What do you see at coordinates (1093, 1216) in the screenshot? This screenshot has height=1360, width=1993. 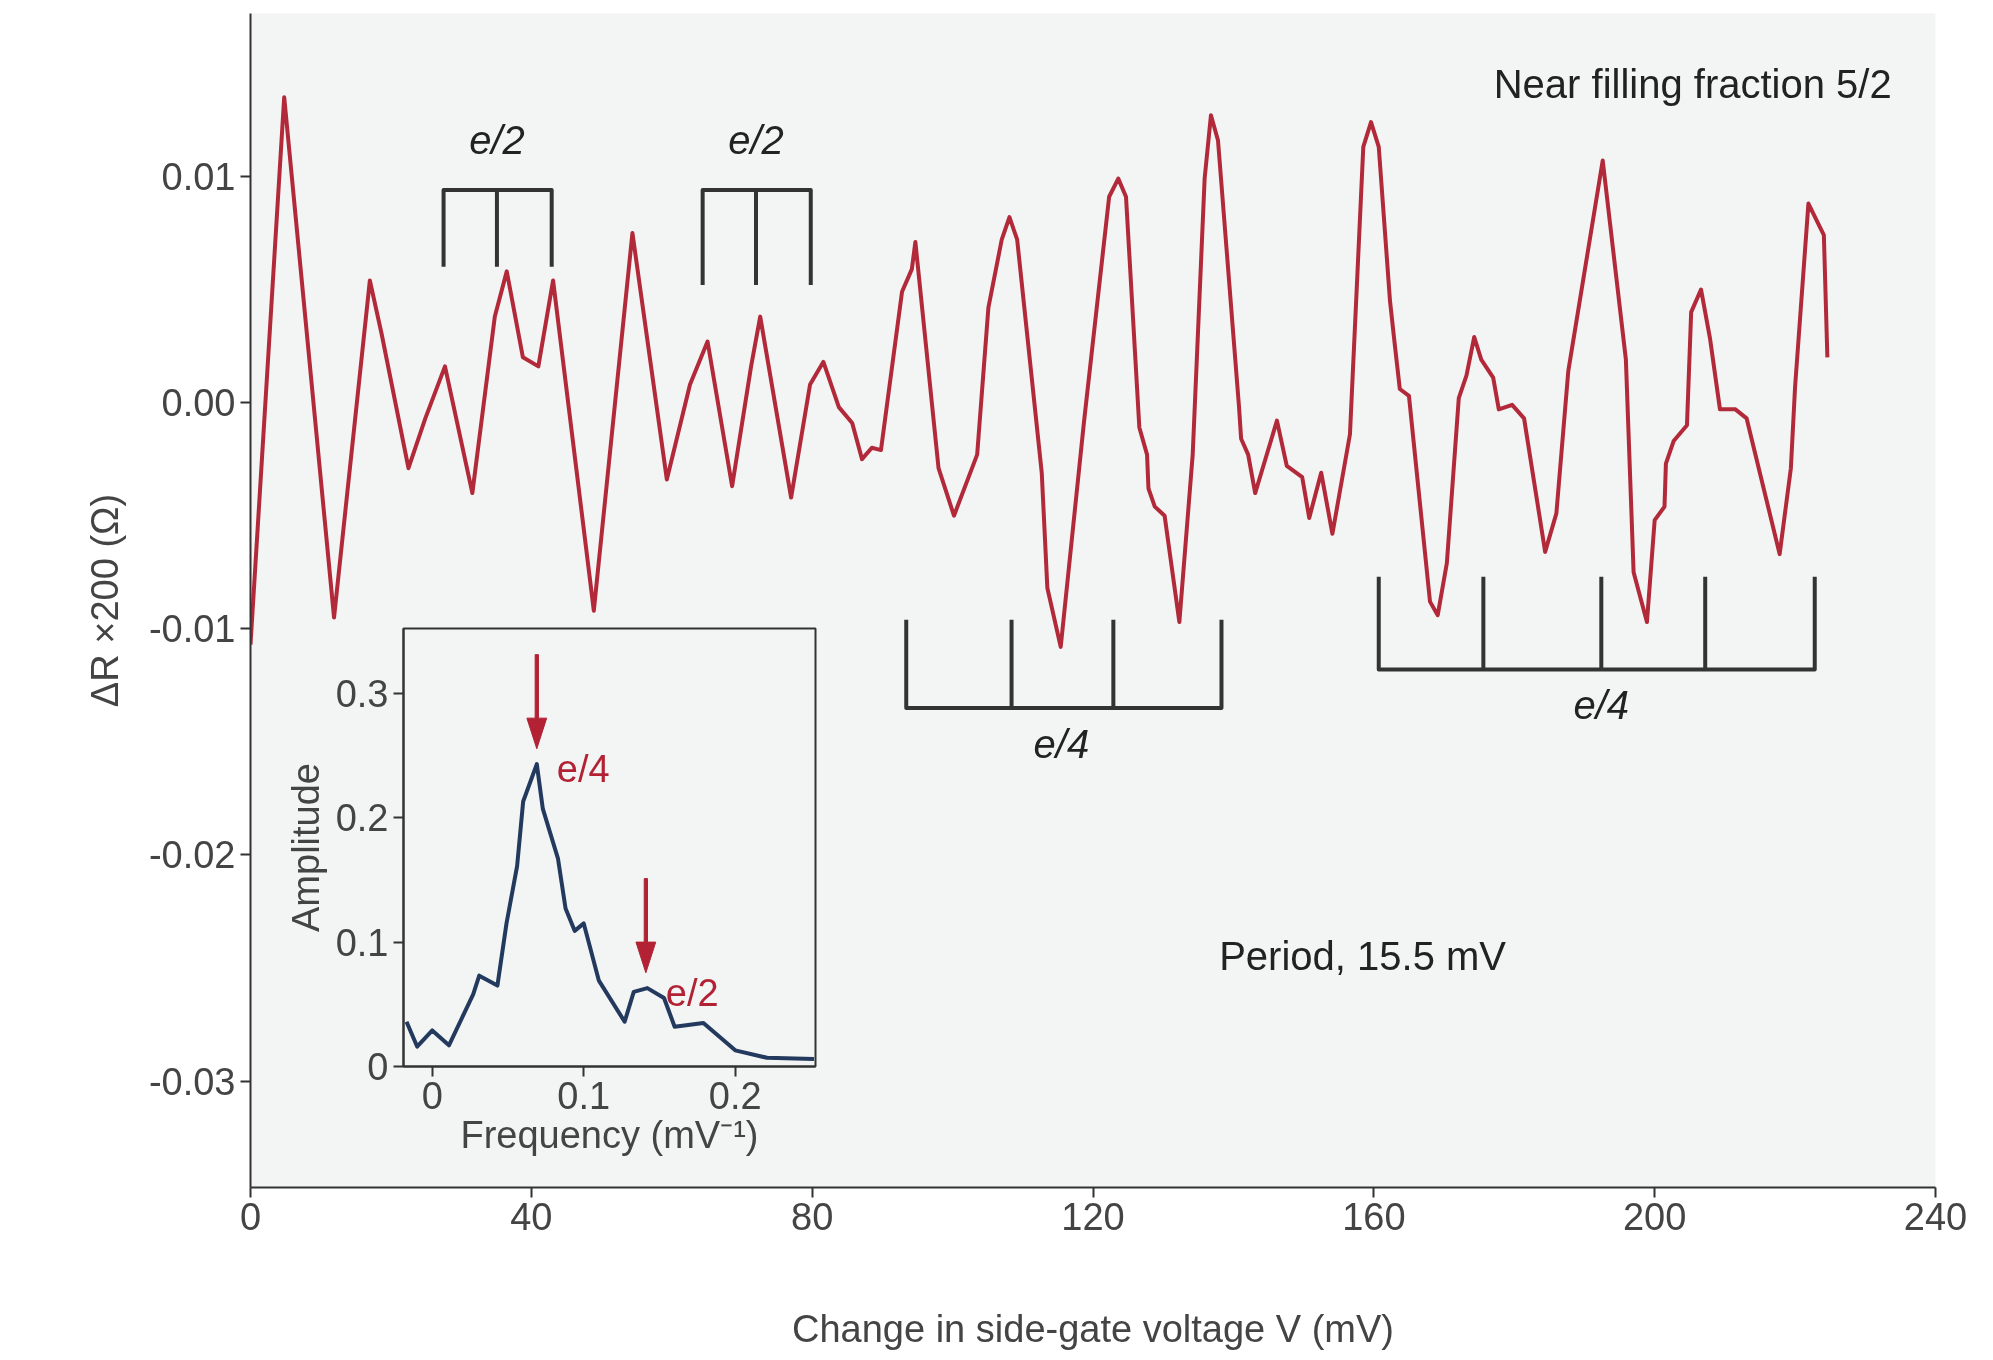 I see `x-tick-label: 120` at bounding box center [1093, 1216].